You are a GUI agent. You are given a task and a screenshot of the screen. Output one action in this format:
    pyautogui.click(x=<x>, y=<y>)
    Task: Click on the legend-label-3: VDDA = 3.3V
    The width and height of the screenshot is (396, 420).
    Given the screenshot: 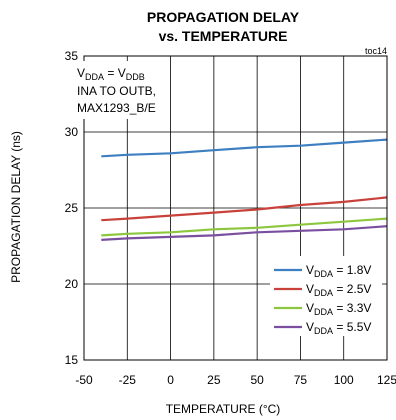 What is the action you would take?
    pyautogui.click(x=338, y=309)
    